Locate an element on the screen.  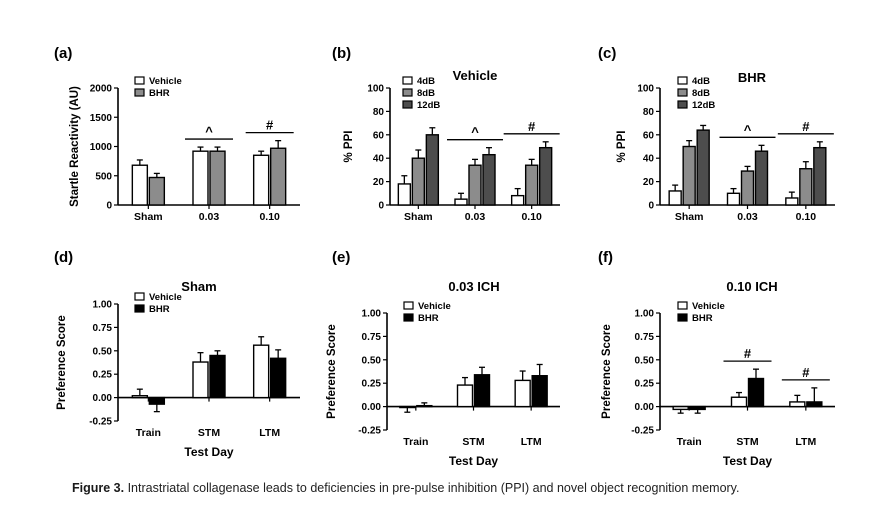
panel1-significance-marker: # is located at coordinates (270, 125).